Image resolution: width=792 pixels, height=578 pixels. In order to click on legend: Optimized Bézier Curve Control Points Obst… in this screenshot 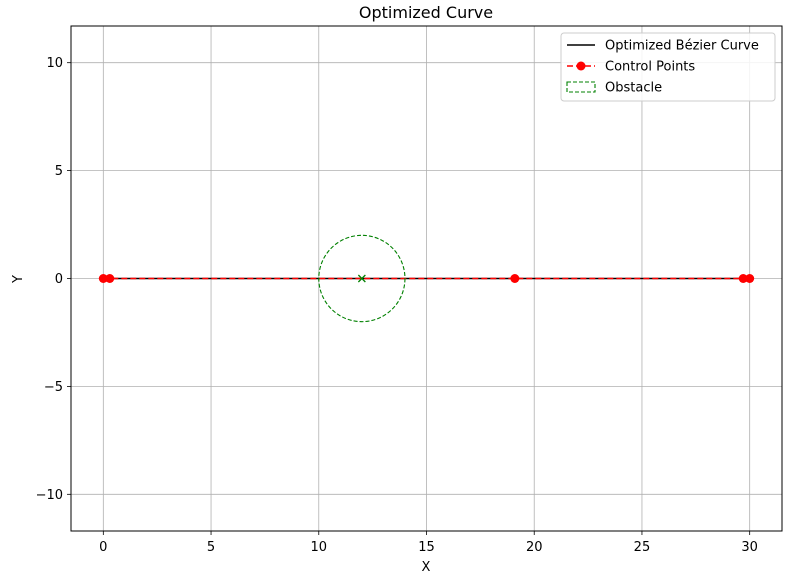, I will do `click(668, 67)`.